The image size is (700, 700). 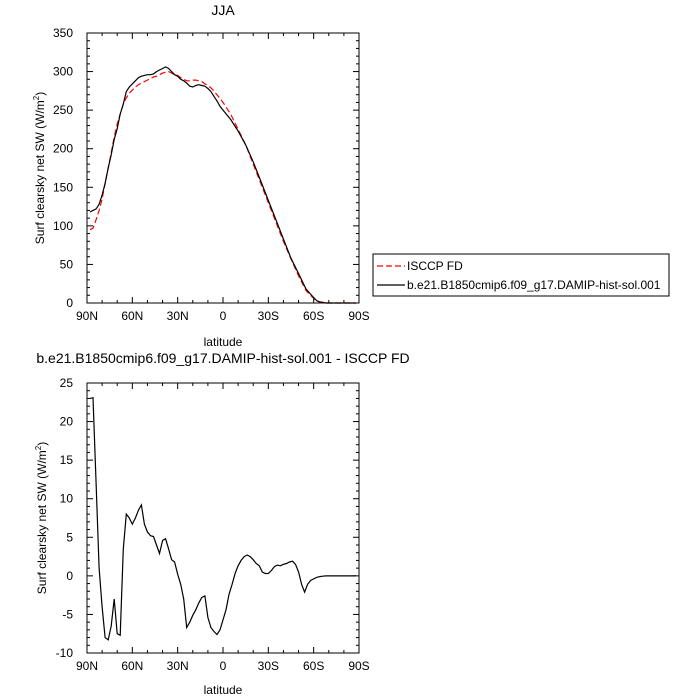 I want to click on legend-frame, so click(x=521, y=275).